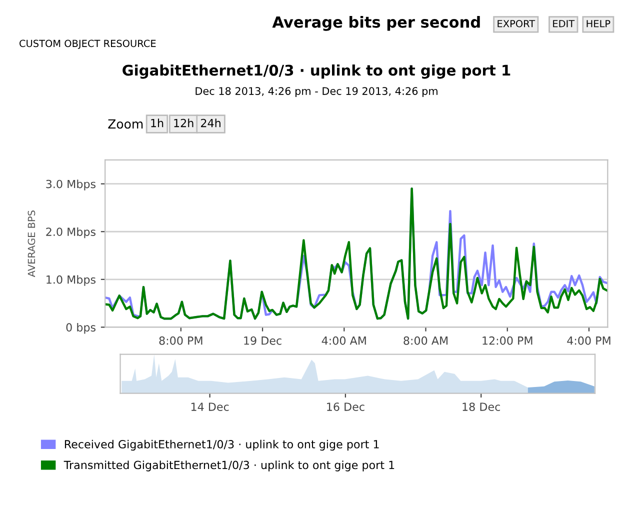 Image resolution: width=633 pixels, height=521 pixels. What do you see at coordinates (598, 24) in the screenshot?
I see `text: HELP` at bounding box center [598, 24].